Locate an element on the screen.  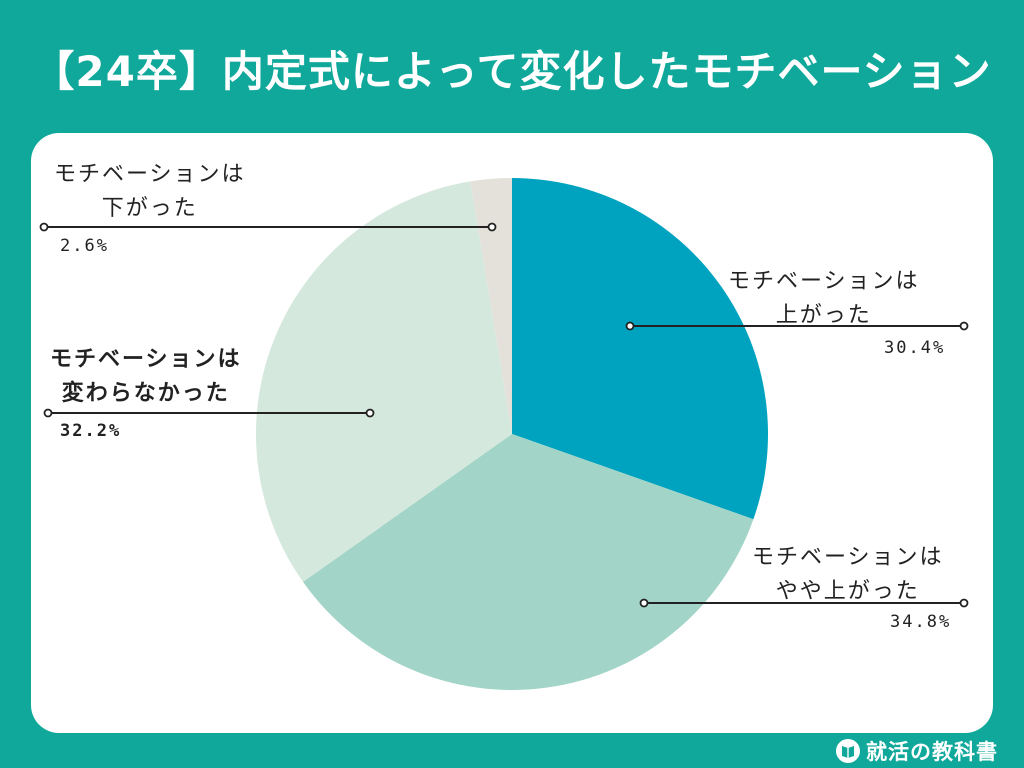
label-increased: モチベーションは 上がった is located at coordinates (824, 299).